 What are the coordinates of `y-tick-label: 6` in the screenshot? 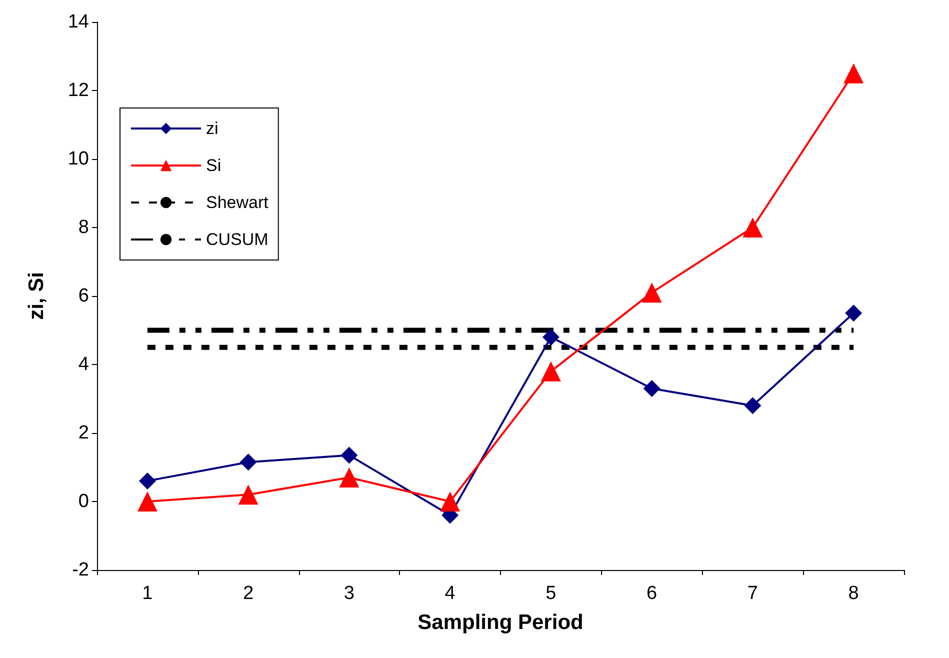 It's located at (83, 296).